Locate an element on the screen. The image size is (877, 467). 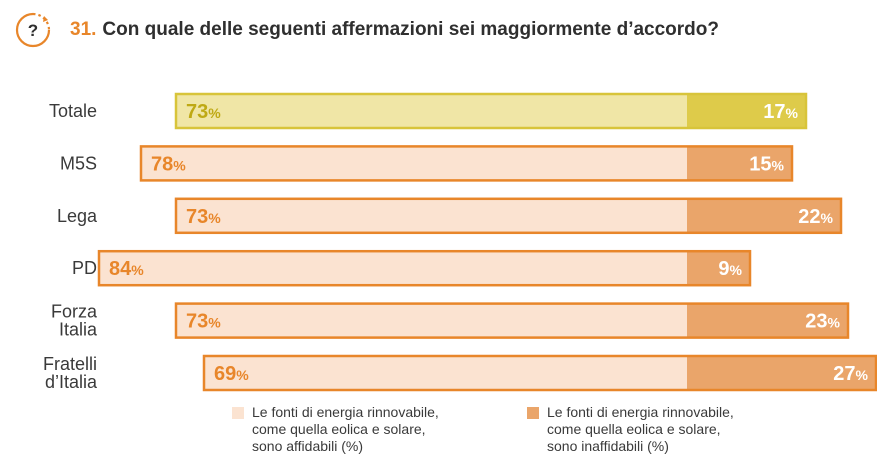
category-label: Fratelli d’Italia is located at coordinates (70, 373).